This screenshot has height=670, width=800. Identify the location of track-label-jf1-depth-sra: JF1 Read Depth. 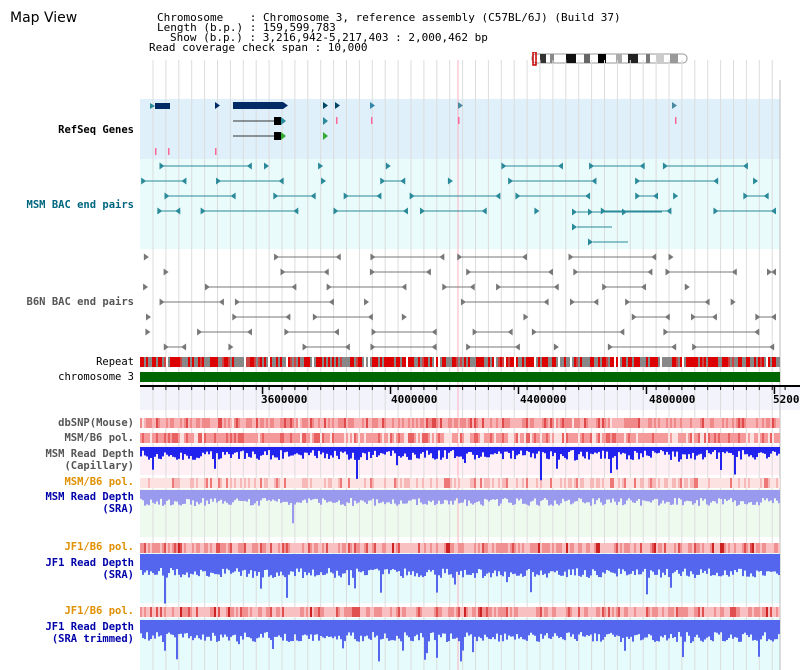
(89, 563).